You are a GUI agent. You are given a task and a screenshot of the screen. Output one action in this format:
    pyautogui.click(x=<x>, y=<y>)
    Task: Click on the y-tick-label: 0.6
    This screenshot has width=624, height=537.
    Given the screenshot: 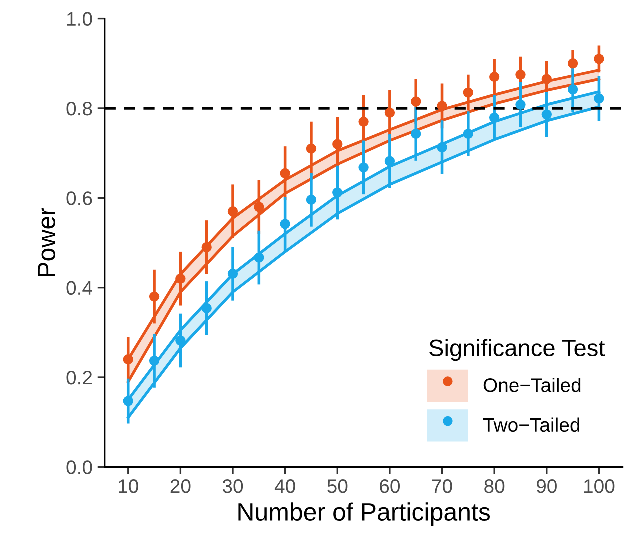 What is the action you would take?
    pyautogui.click(x=79, y=199)
    